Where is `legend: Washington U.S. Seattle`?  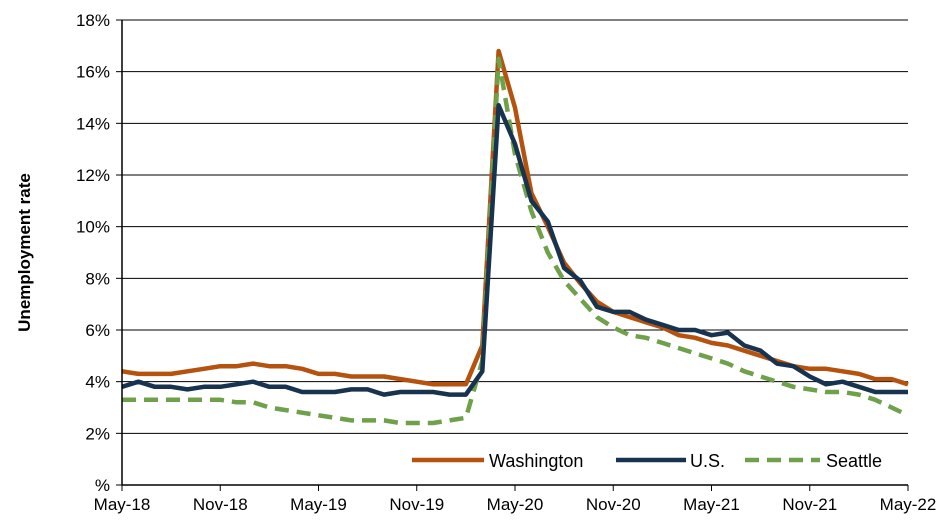 legend: Washington U.S. Seattle is located at coordinates (647, 461).